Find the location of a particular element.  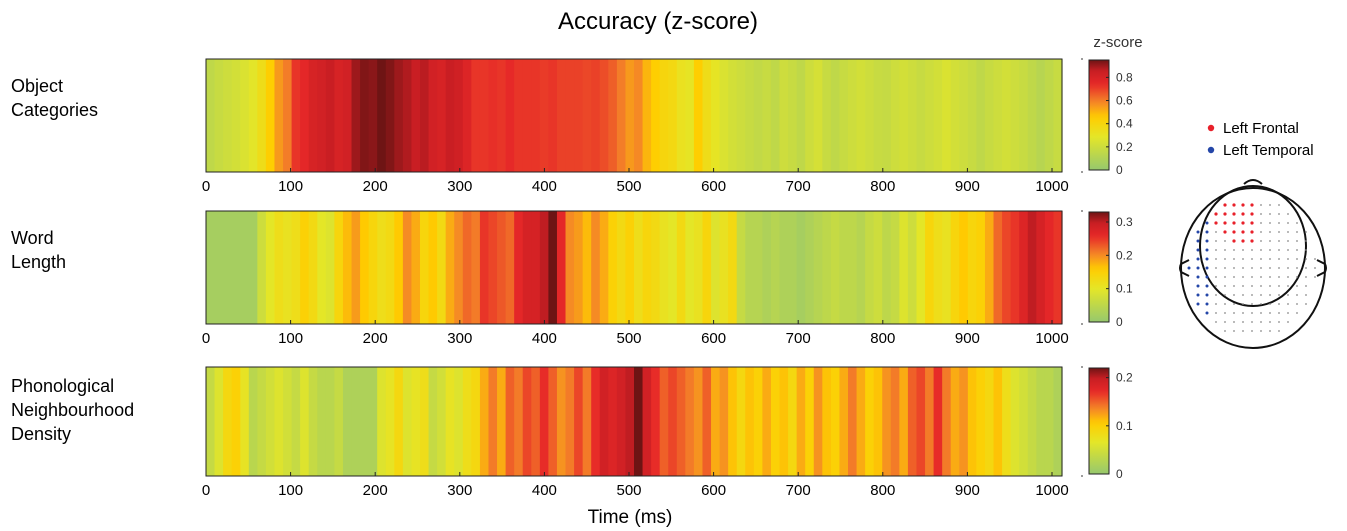

heatmap-frame is located at coordinates (634, 115).